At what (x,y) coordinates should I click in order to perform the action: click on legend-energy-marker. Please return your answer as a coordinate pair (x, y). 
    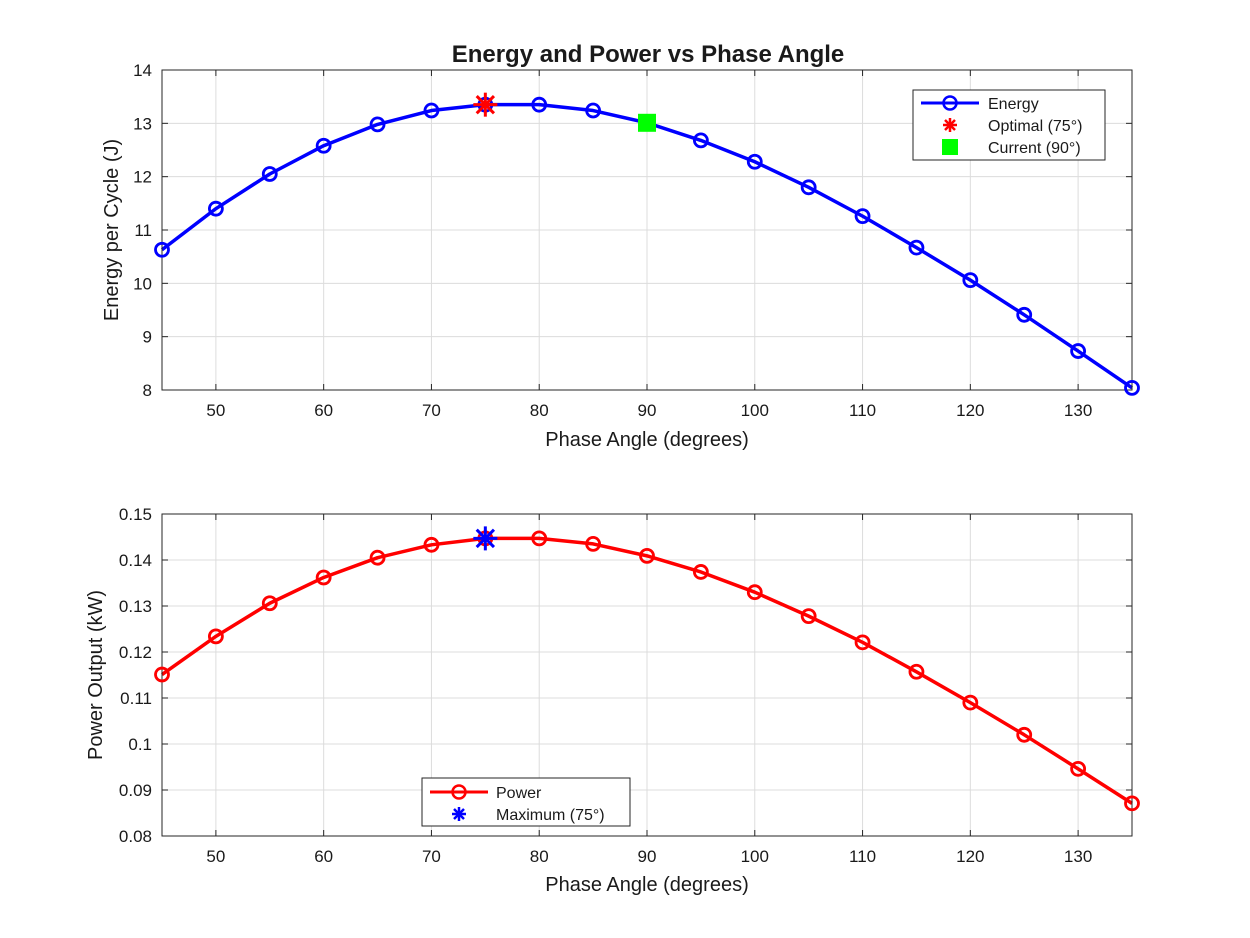
    Looking at the image, I should click on (950, 103).